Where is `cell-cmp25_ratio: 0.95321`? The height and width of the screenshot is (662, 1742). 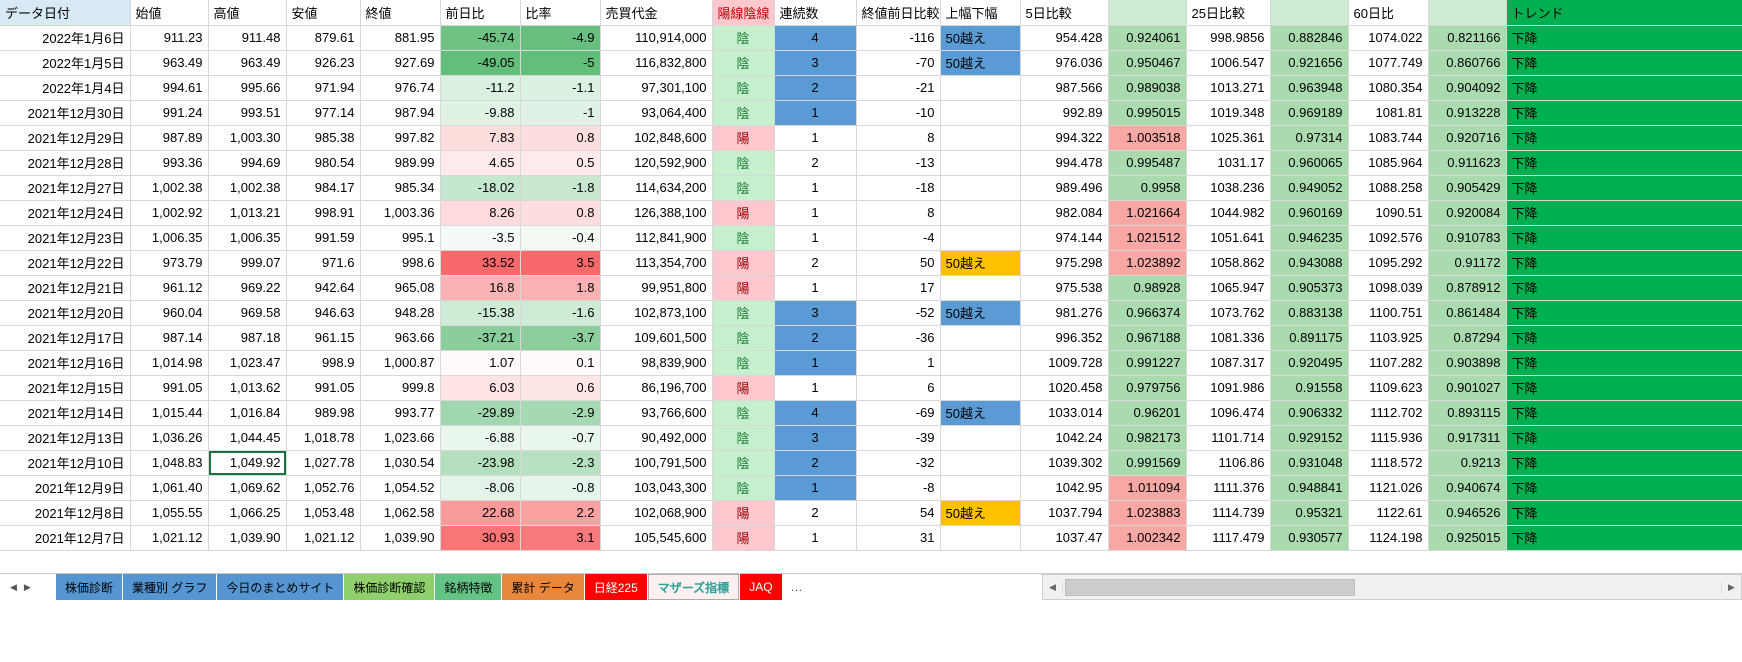
cell-cmp25_ratio: 0.95321 is located at coordinates (1309, 513).